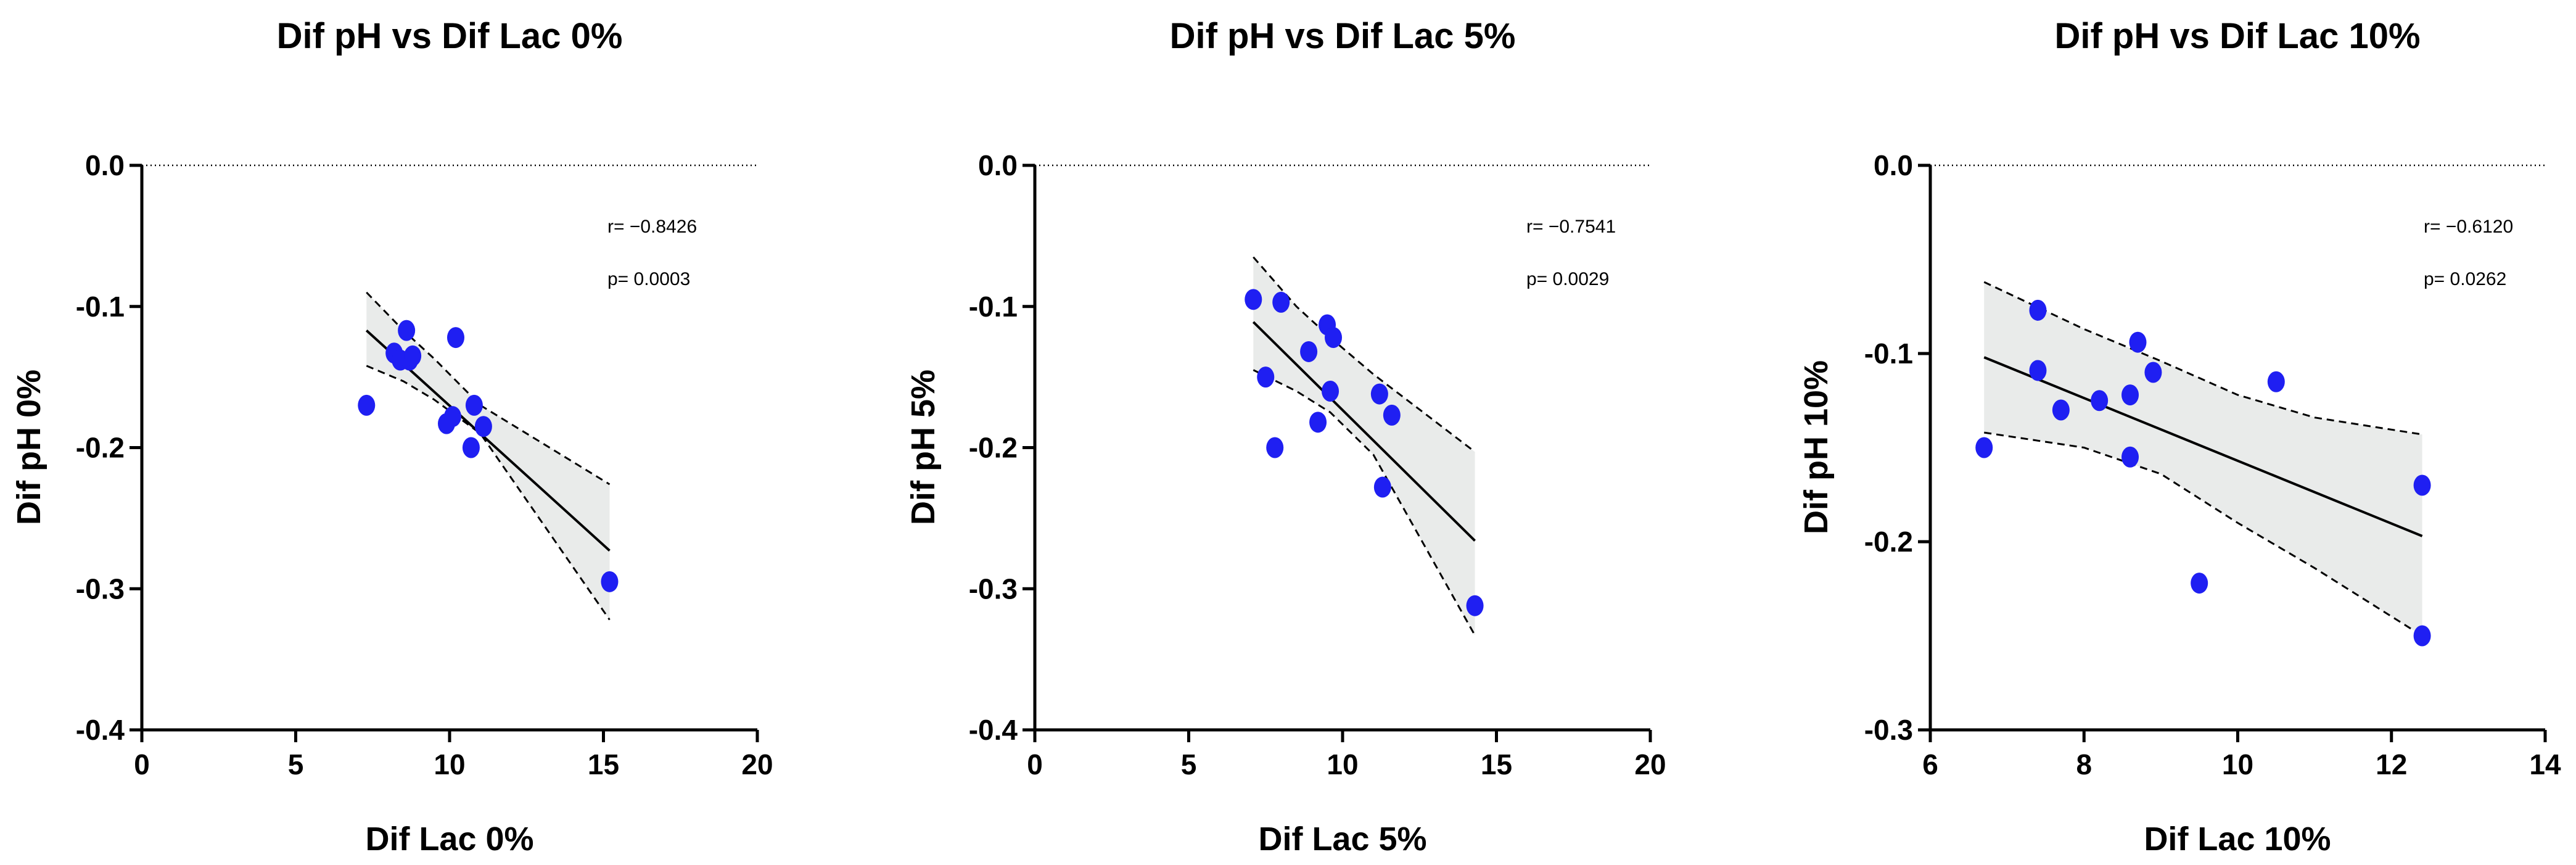 The image size is (2576, 865). Describe the element at coordinates (2545, 764) in the screenshot. I see `x-tick-label: 14` at that location.